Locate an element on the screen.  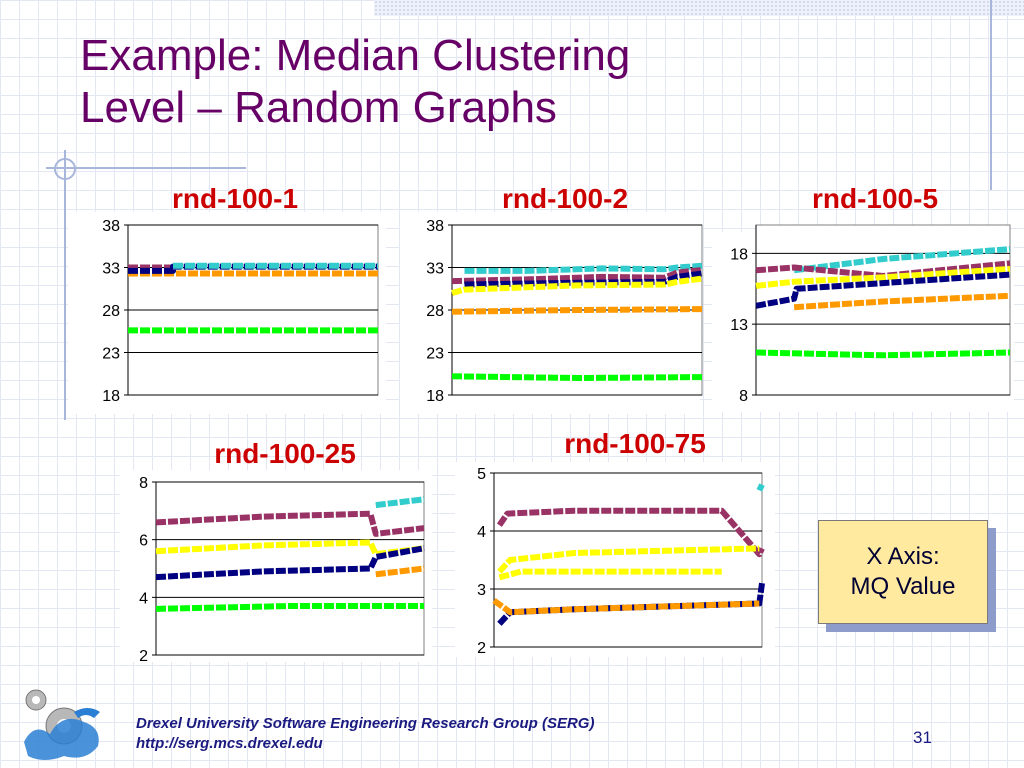
chart-title: rnd-100-75 is located at coordinates (635, 443).